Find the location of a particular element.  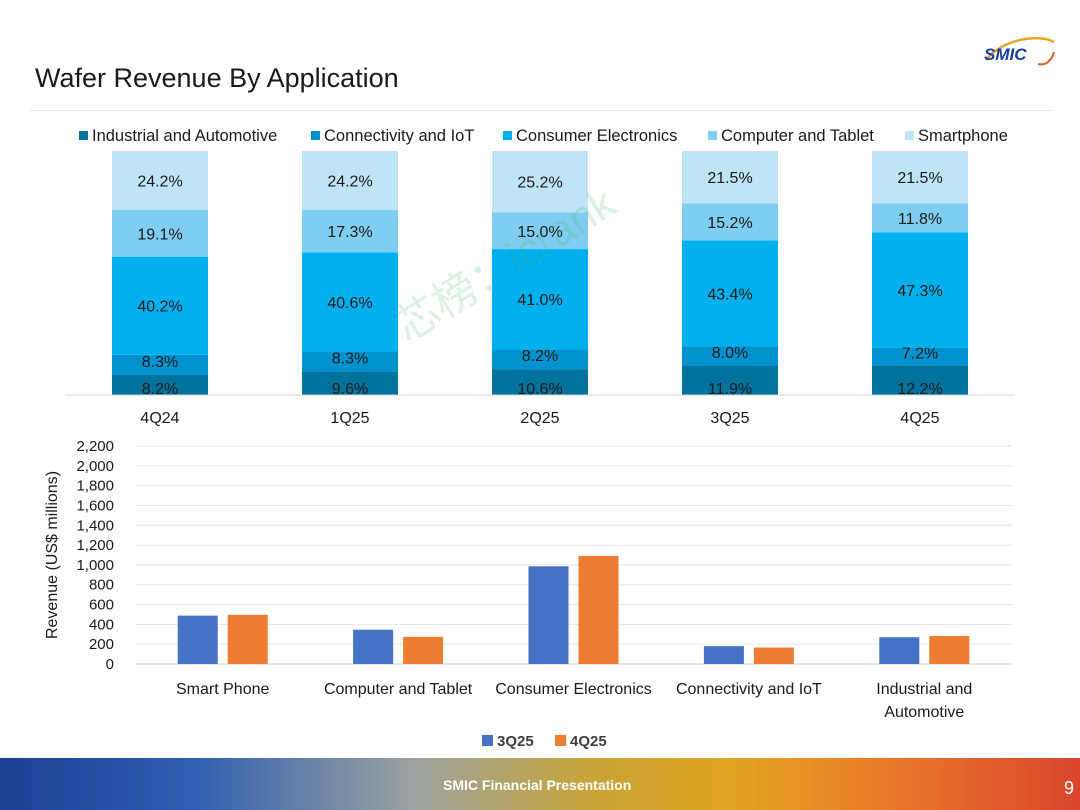

logo-swoosh-lower is located at coordinates (1046, 58).